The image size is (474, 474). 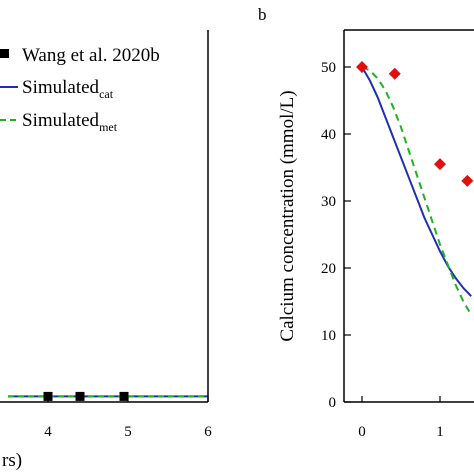 What do you see at coordinates (440, 432) in the screenshot?
I see `panel-b-x-tick-label: 1` at bounding box center [440, 432].